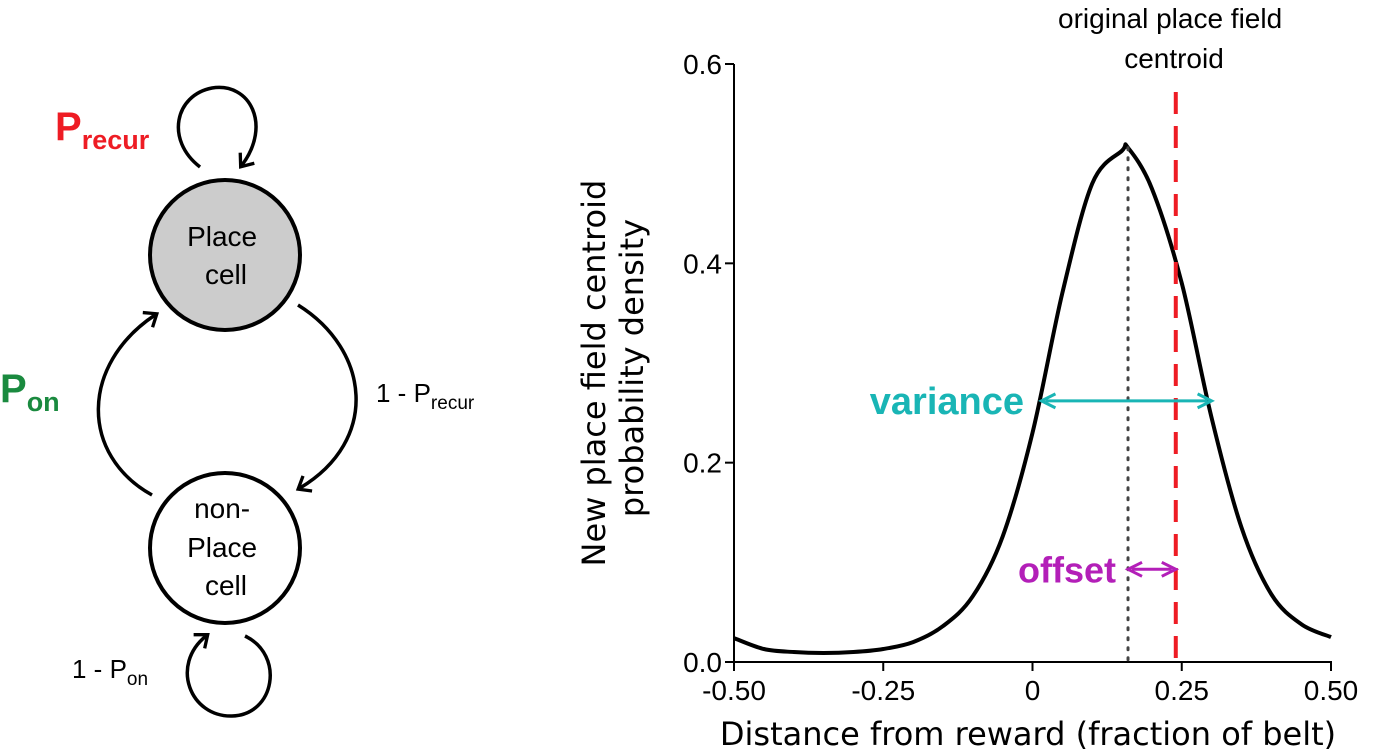 Image resolution: width=1390 pixels, height=752 pixels. Describe the element at coordinates (1028, 733) in the screenshot. I see `x-axis-label: Distance from reward (fraction of belt)` at that location.